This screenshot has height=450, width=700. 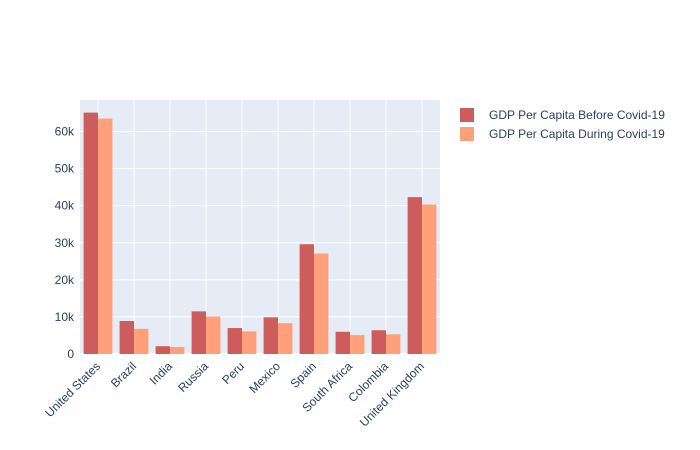 I want to click on x-tick-label: Russia, so click(x=193, y=377).